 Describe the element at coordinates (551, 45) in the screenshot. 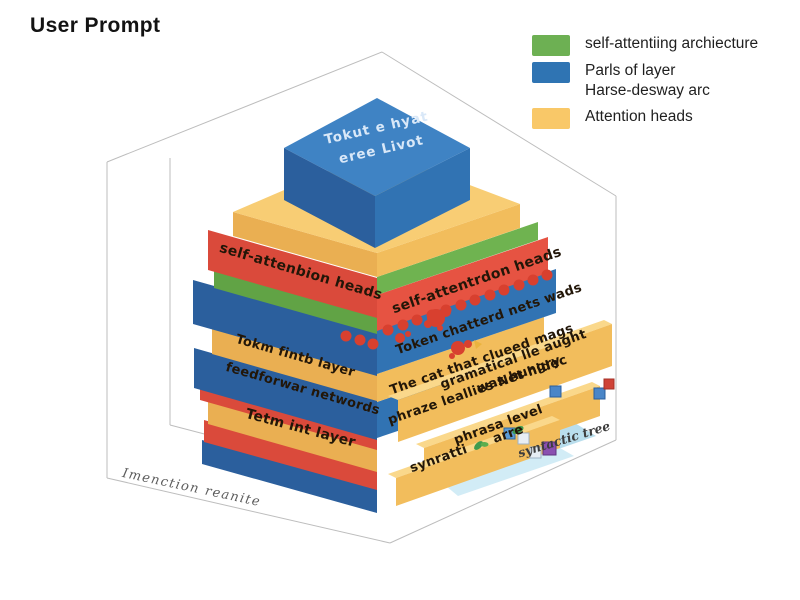

I see `legend-swatch-green` at that location.